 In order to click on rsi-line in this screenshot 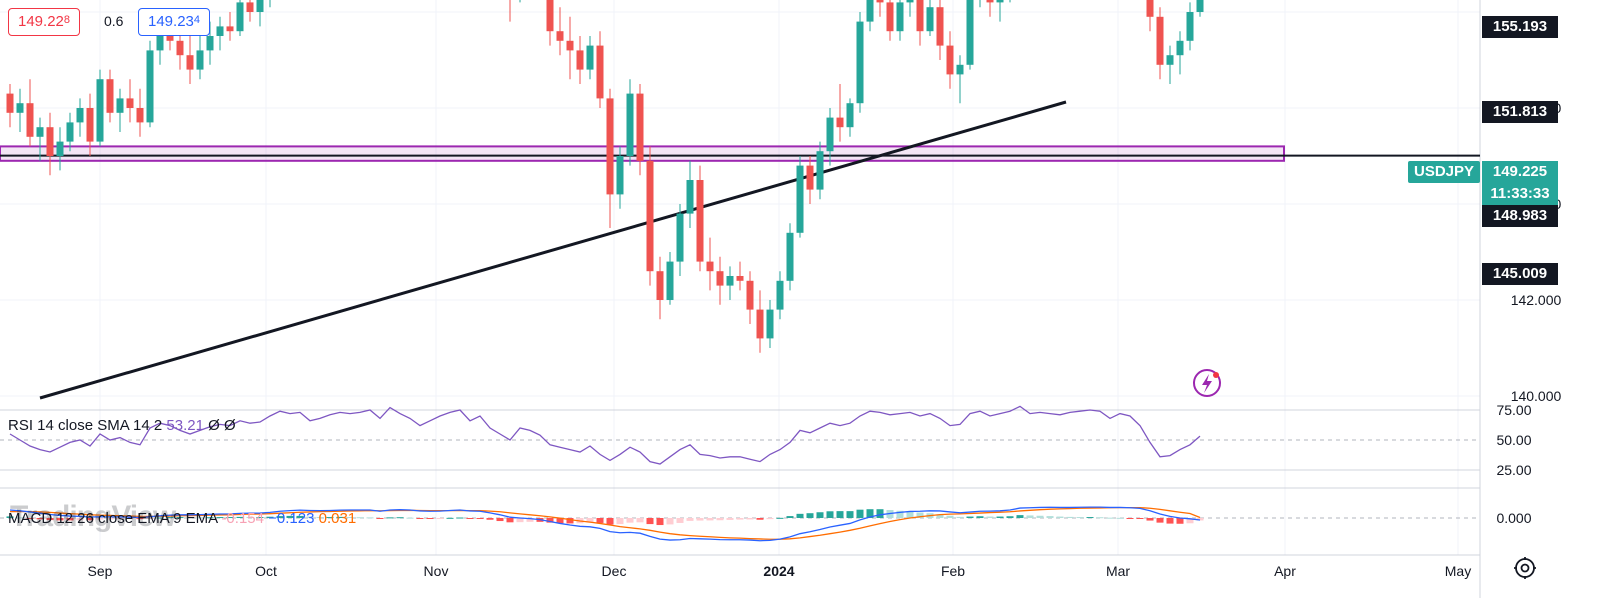, I will do `click(605, 435)`.